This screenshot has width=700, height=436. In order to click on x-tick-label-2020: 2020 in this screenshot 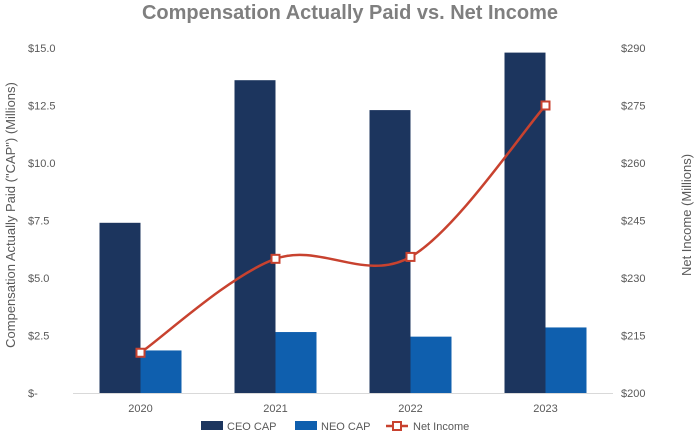, I will do `click(140, 409)`.